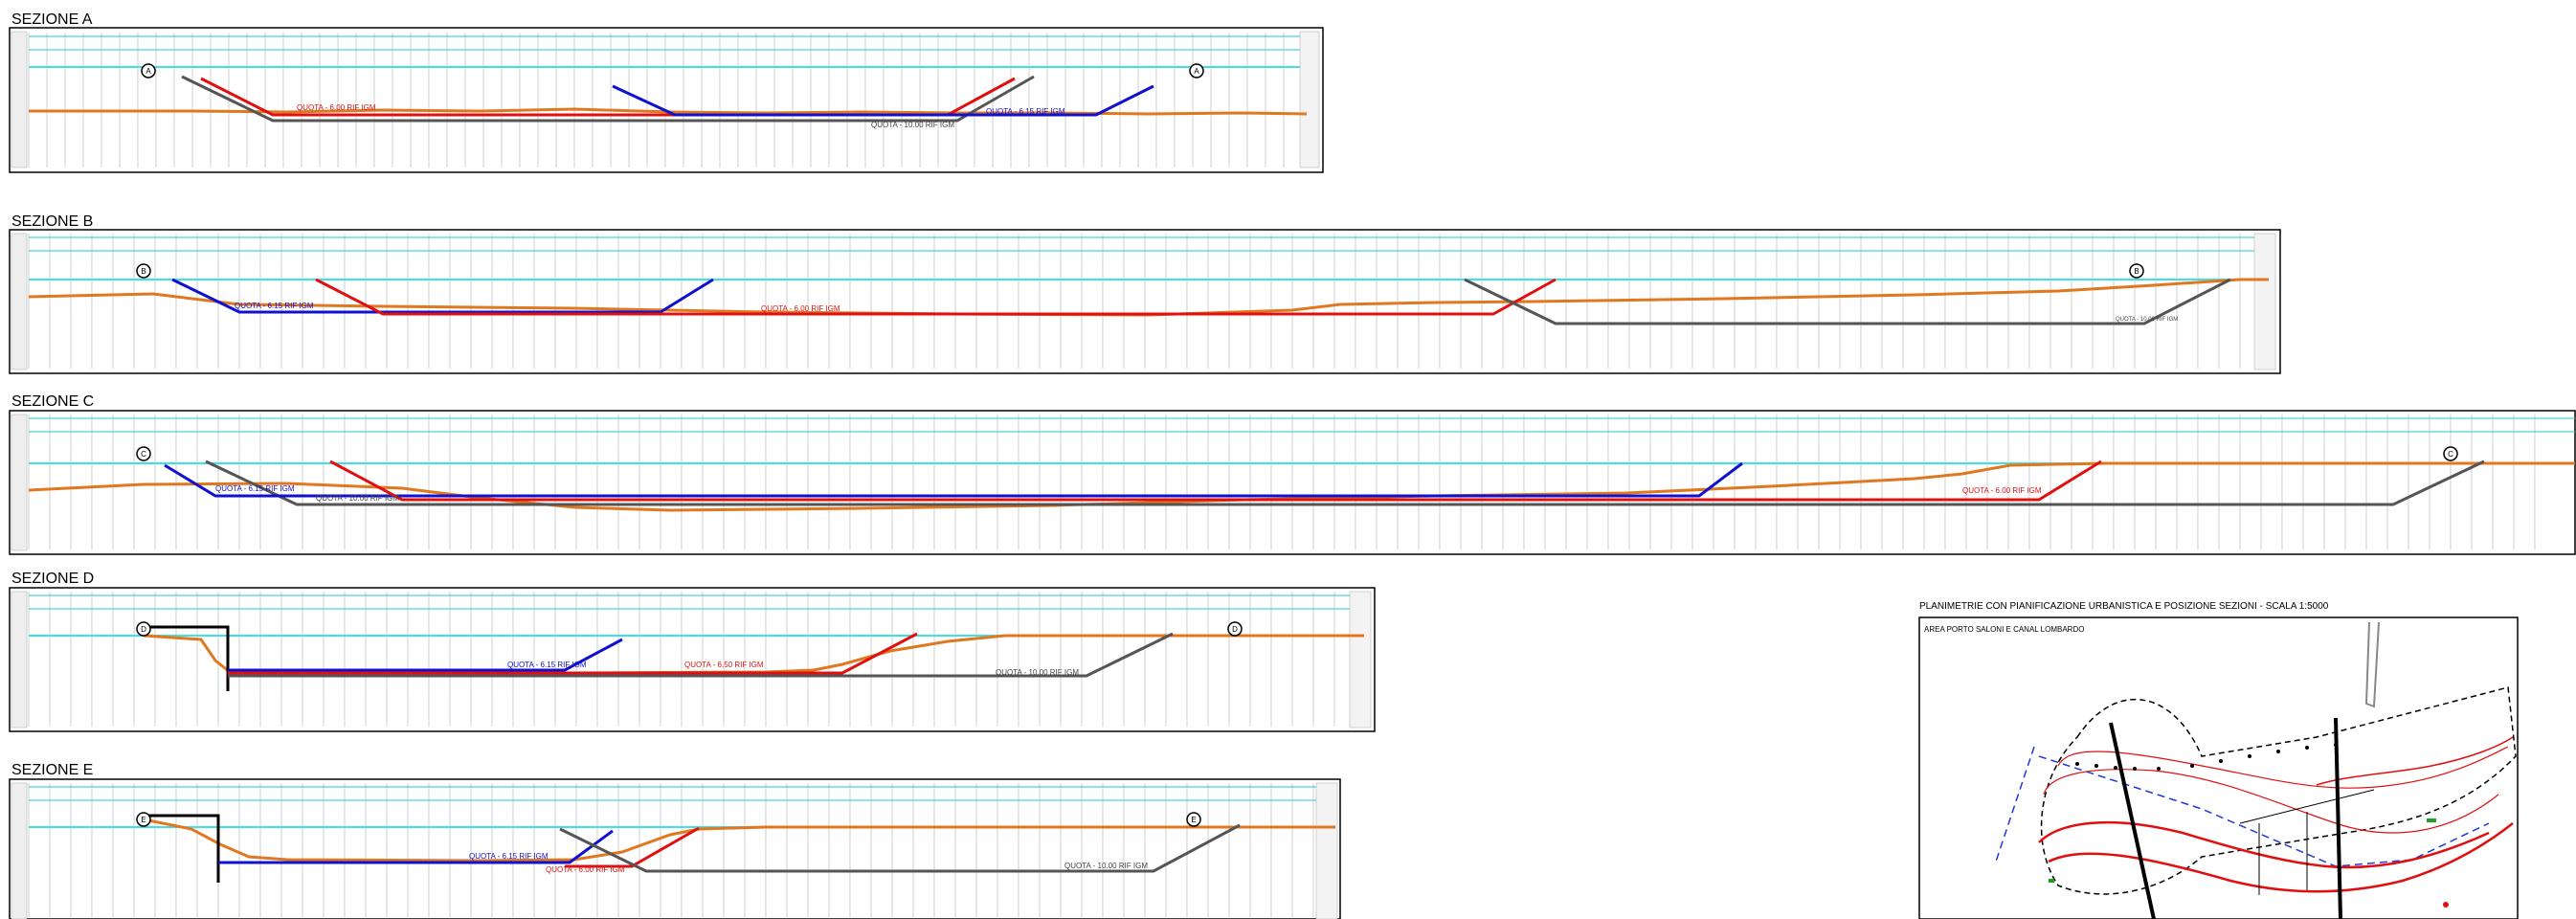 This screenshot has height=919, width=2576. What do you see at coordinates (2206, 757) in the screenshot?
I see `dotted-row` at bounding box center [2206, 757].